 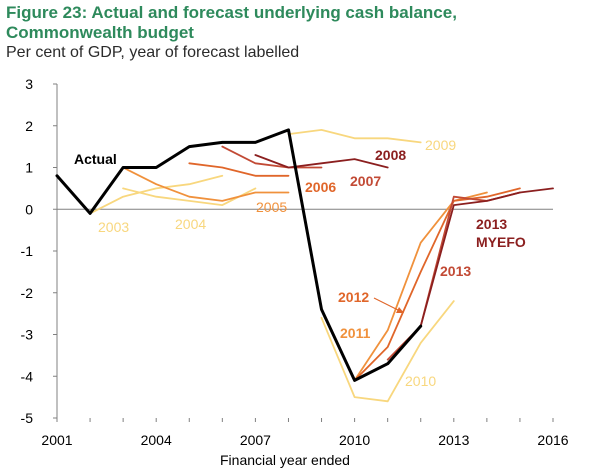 I want to click on series-label: 2006, so click(x=320, y=187).